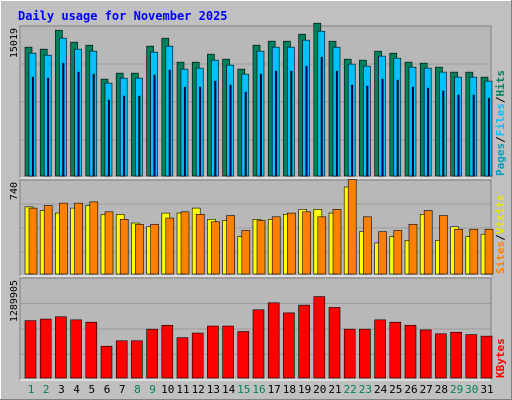 The height and width of the screenshot is (400, 512). Describe the element at coordinates (46, 389) in the screenshot. I see `day-label: 2` at that location.